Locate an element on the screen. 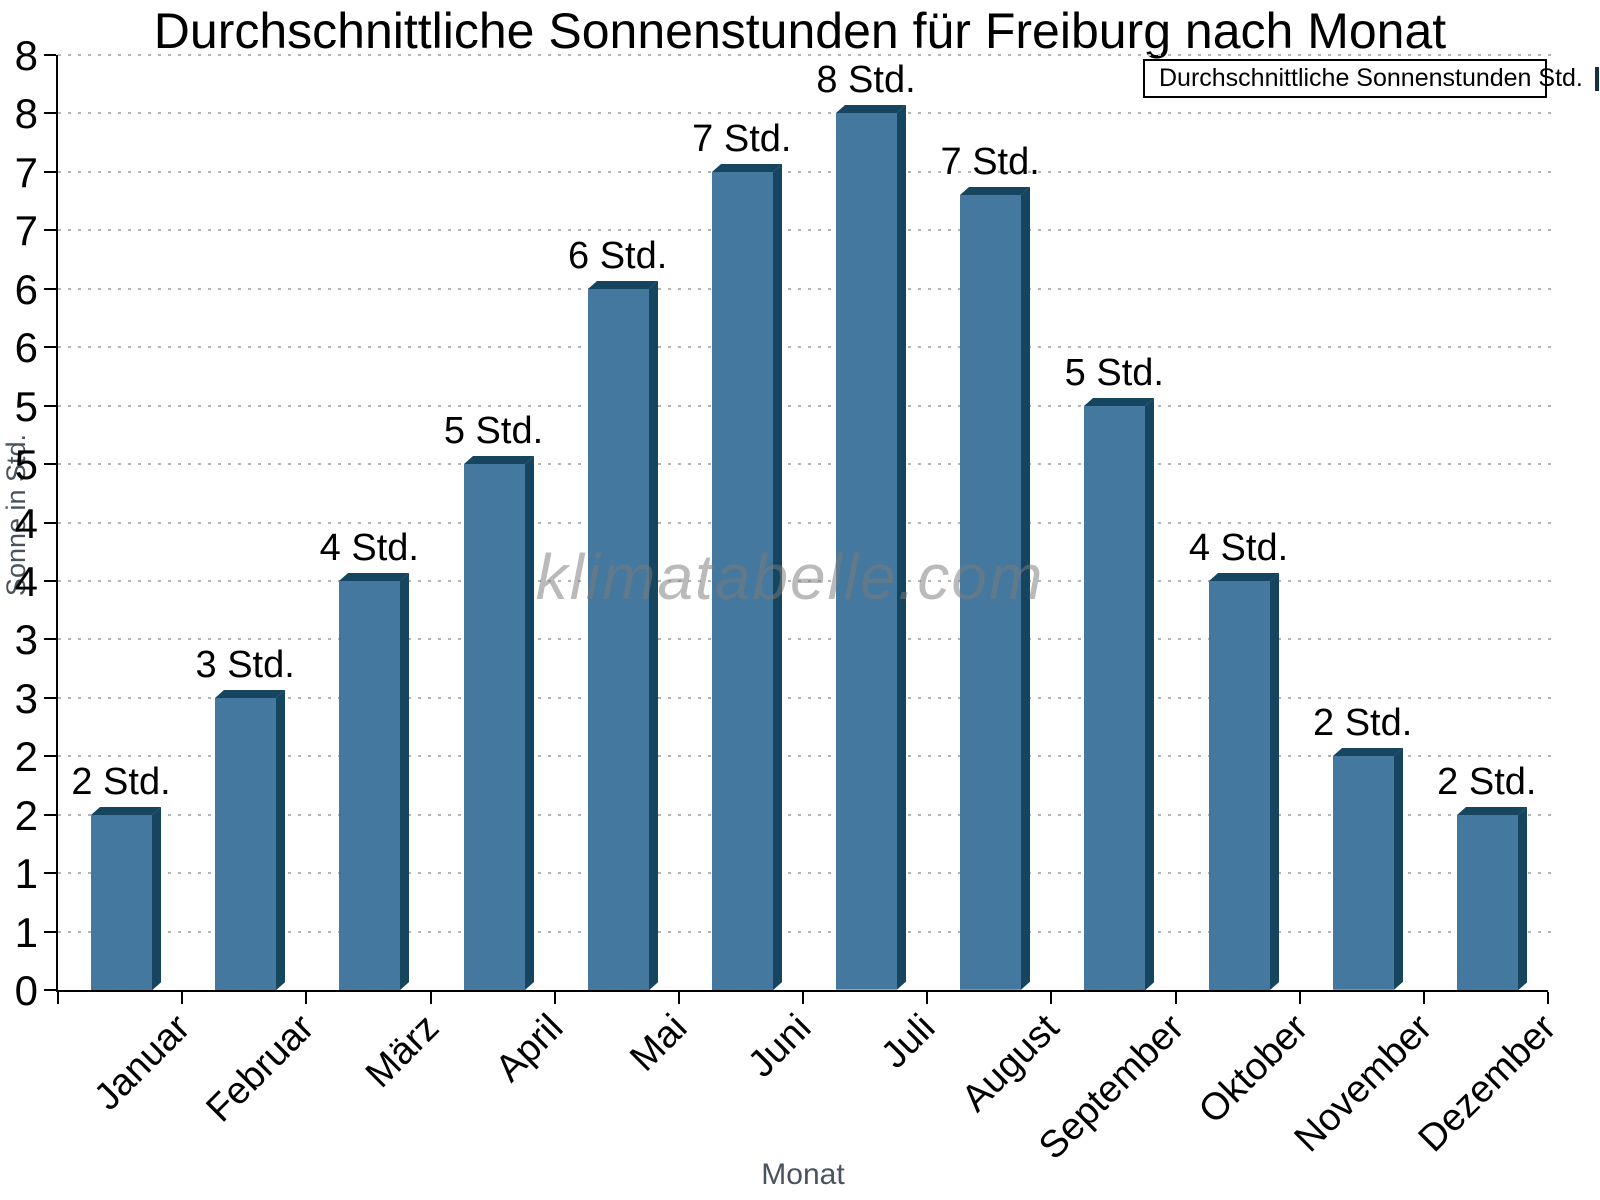 This screenshot has height=1200, width=1600. bar-märz is located at coordinates (374, 781).